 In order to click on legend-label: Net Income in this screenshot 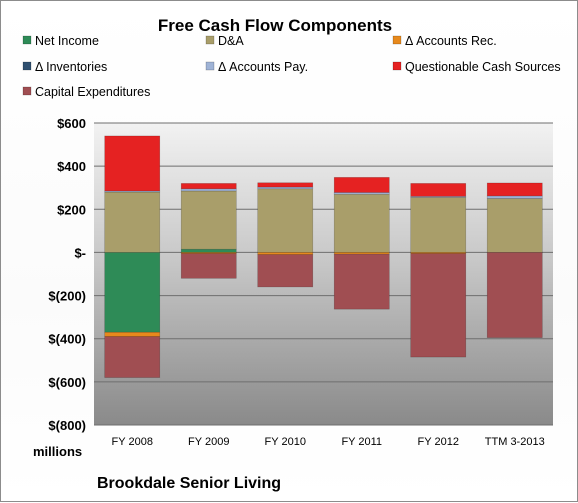, I will do `click(67, 41)`.